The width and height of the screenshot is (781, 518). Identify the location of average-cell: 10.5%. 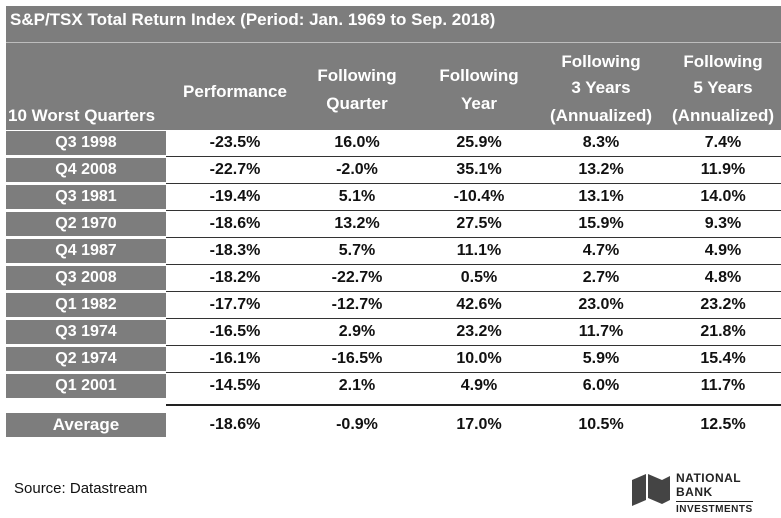
(601, 424).